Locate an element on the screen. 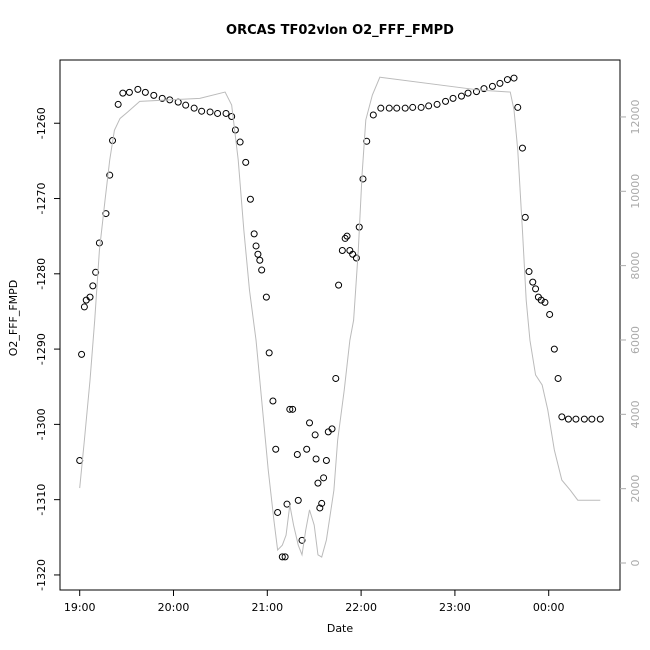 This screenshot has height=650, width=650. y-tick-label: -1260 is located at coordinates (41, 123).